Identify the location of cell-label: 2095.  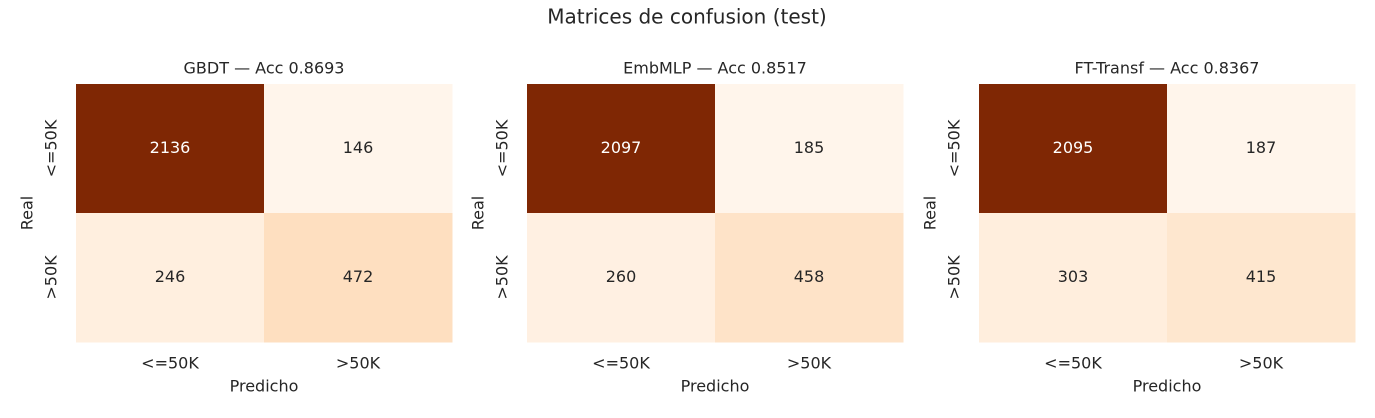
(1073, 147).